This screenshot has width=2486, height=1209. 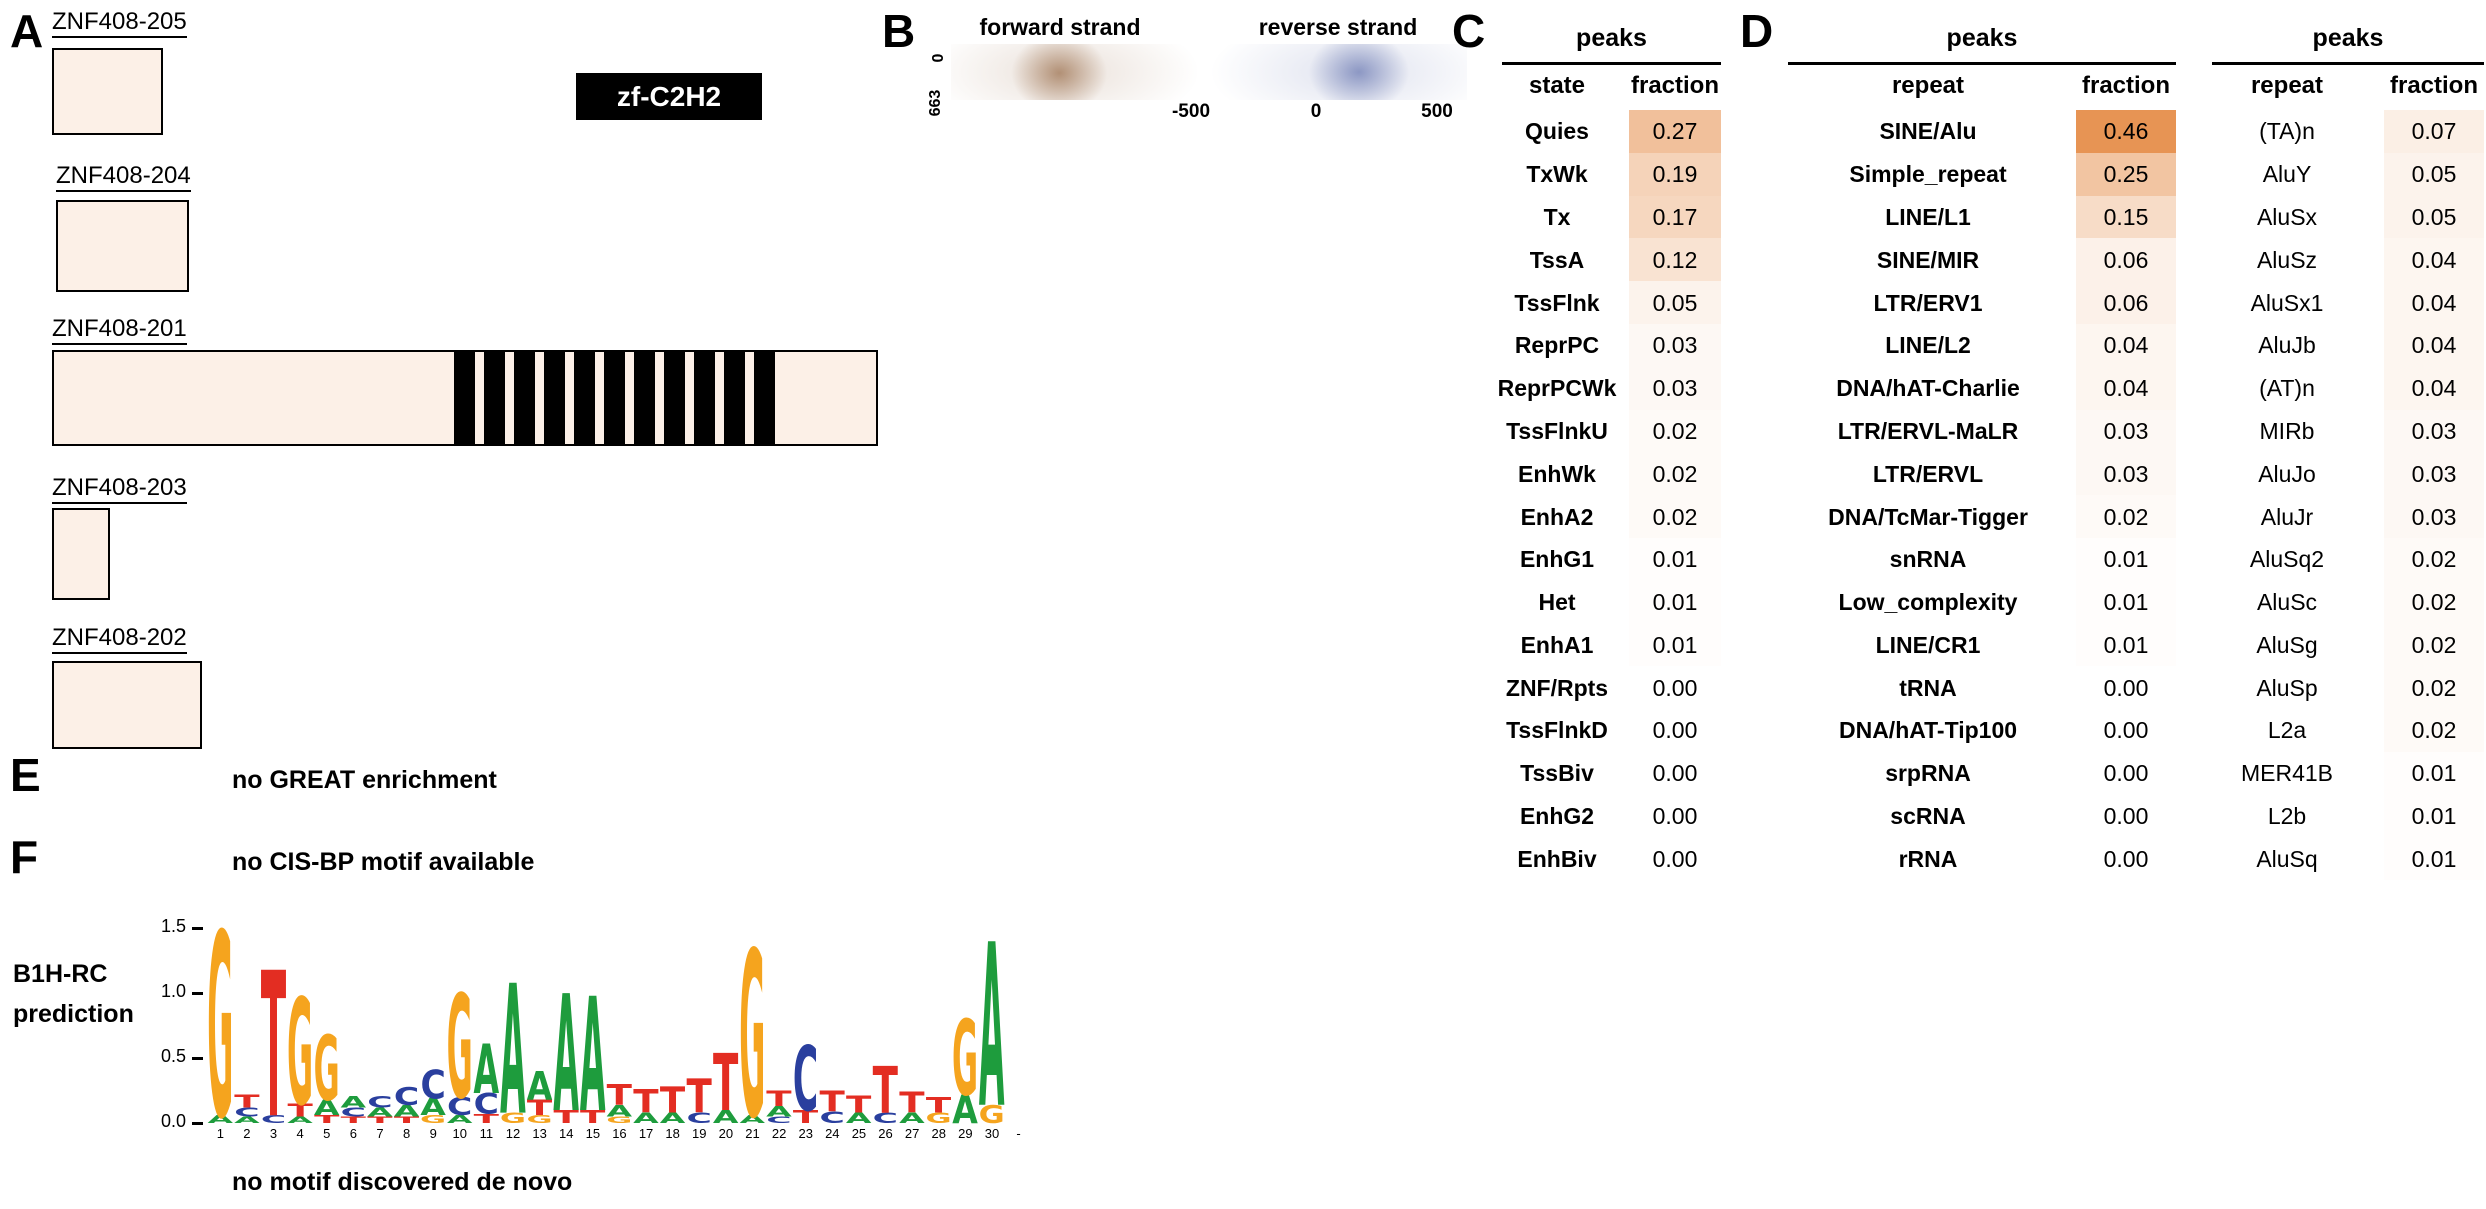 I want to click on fraction-value: 0.03, so click(x=2434, y=474).